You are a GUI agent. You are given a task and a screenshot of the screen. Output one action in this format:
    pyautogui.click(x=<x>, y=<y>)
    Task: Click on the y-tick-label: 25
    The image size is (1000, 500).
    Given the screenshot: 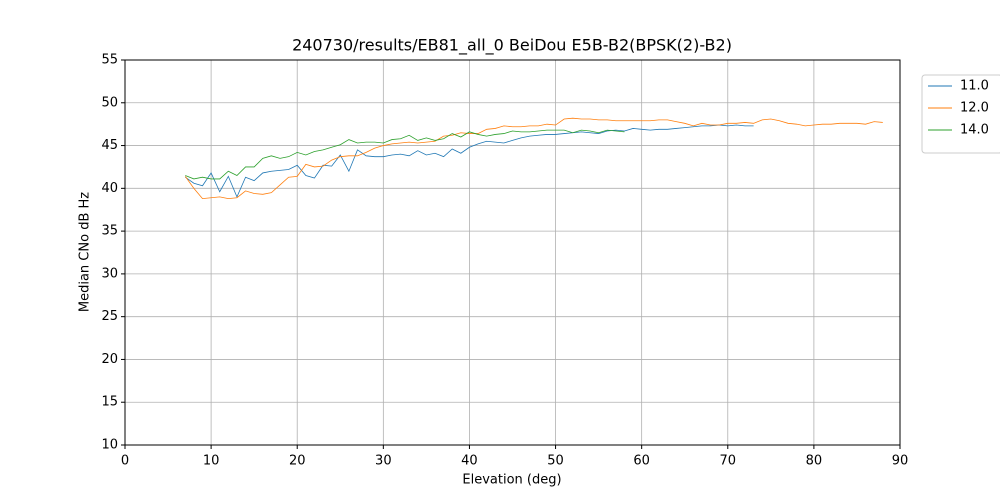 What is the action you would take?
    pyautogui.click(x=109, y=316)
    